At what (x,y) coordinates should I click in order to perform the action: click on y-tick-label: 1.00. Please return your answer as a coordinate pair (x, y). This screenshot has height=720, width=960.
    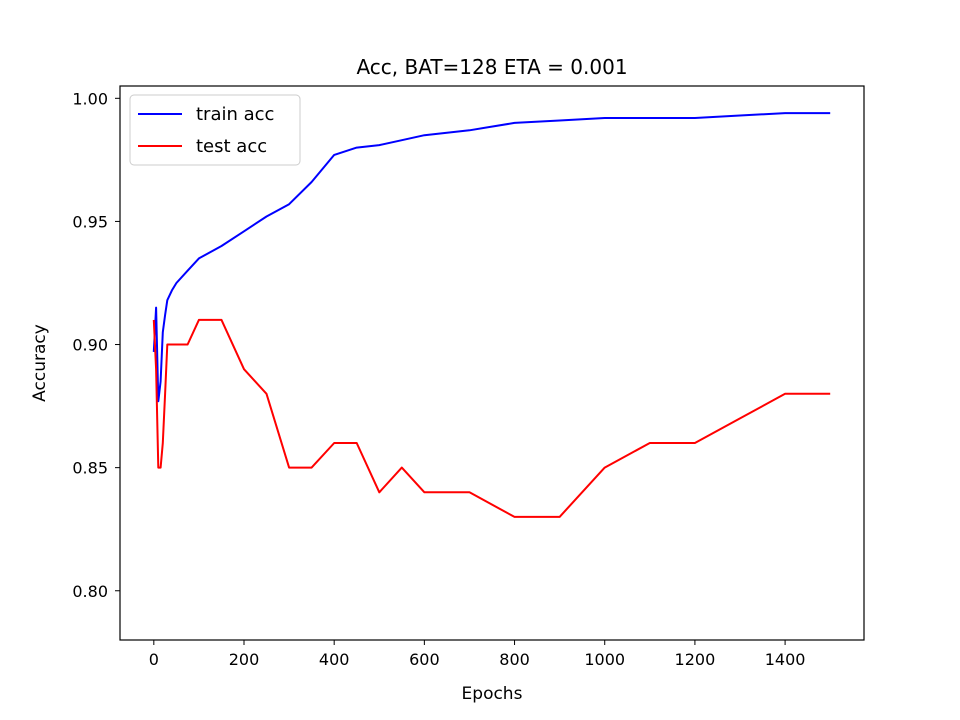
    Looking at the image, I should click on (90, 98).